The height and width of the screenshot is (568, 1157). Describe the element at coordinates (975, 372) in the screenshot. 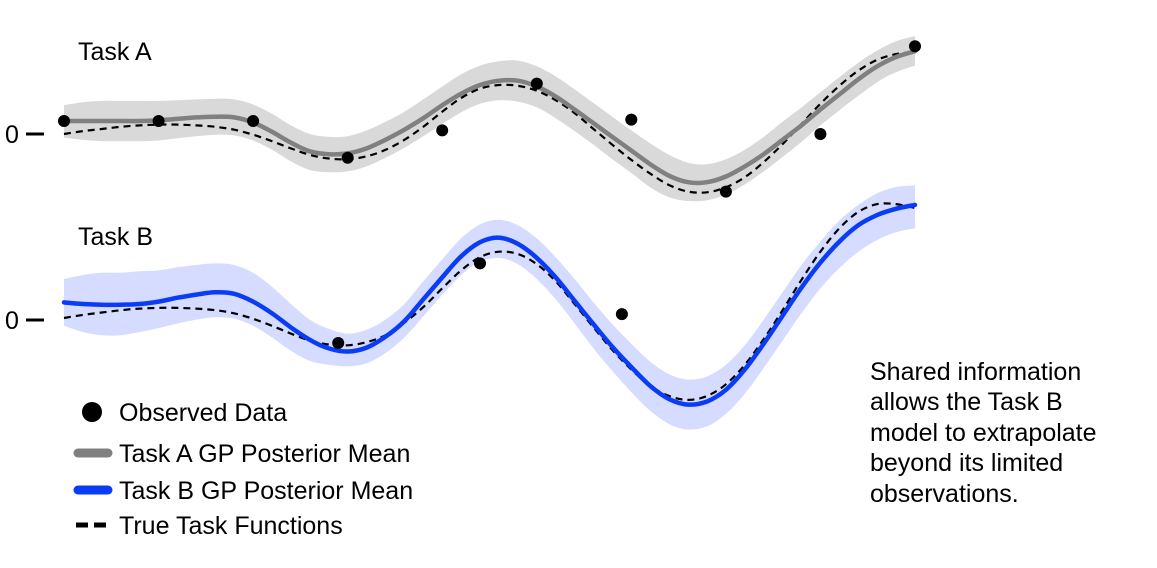

I see `annotation-line-1: Shared information` at that location.